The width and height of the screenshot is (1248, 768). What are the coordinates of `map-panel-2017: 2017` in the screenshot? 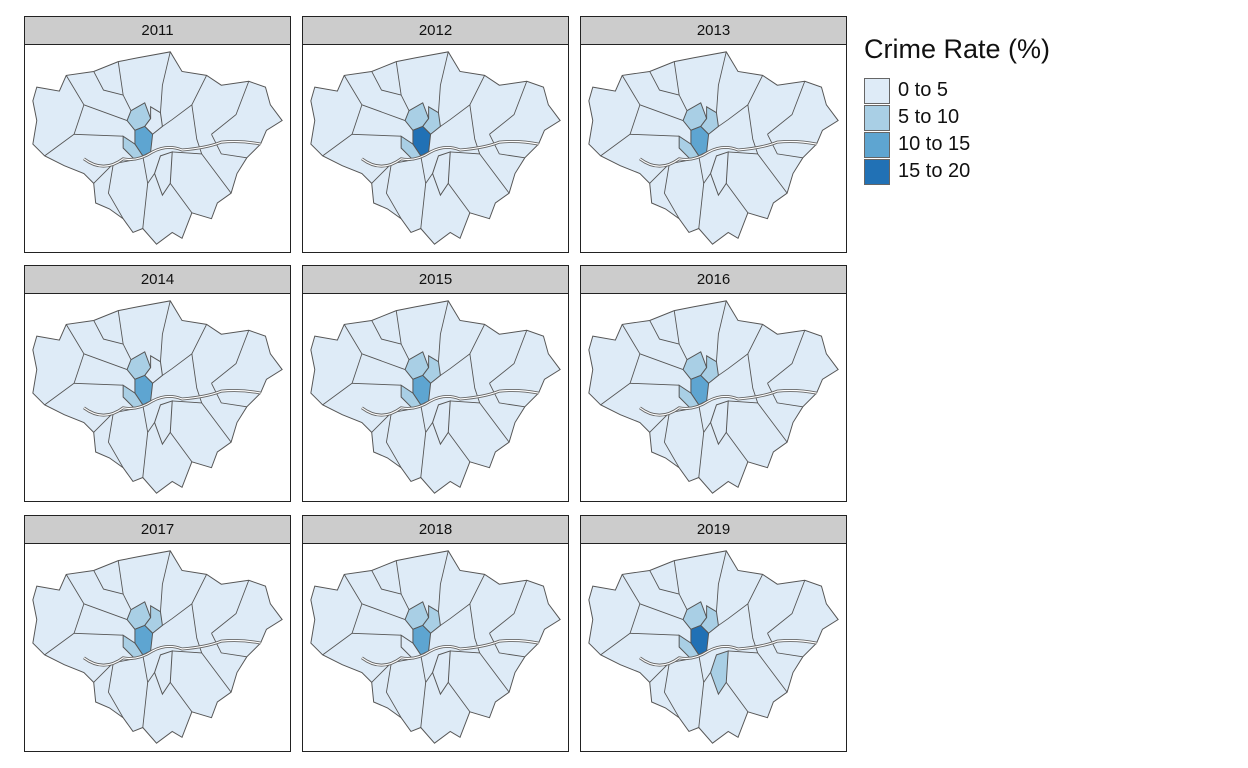 It's located at (157, 633).